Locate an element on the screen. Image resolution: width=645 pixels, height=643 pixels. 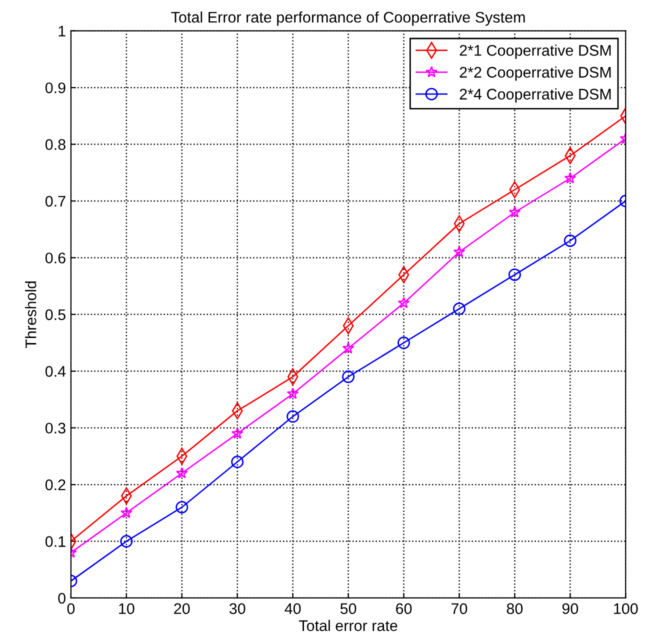
y-tick-label: 0.2 is located at coordinates (55, 484).